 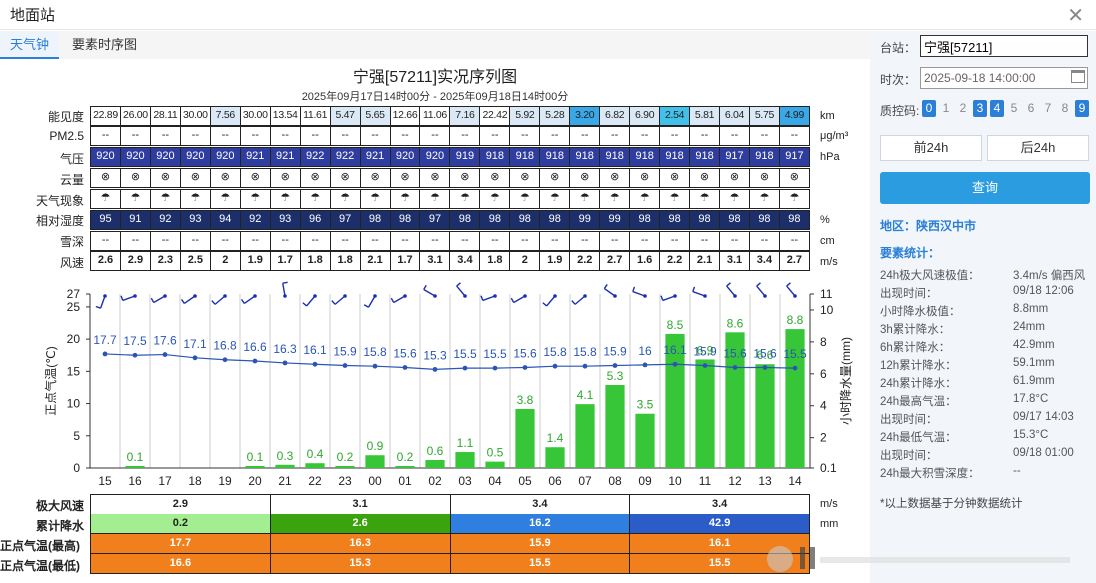 I want to click on close-icon: ✕, so click(x=1075, y=16).